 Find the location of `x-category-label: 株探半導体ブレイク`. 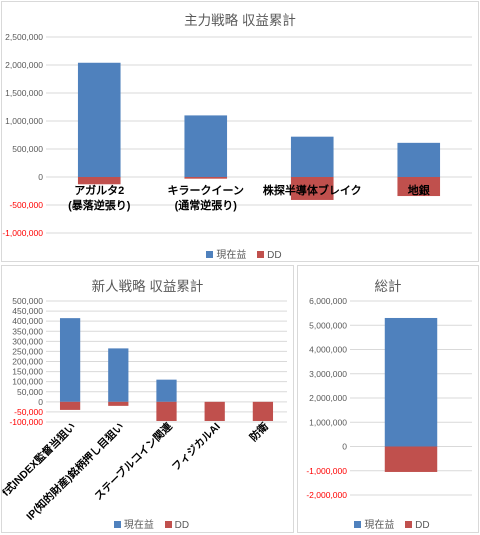

x-category-label: 株探半導体ブレイク is located at coordinates (312, 190).